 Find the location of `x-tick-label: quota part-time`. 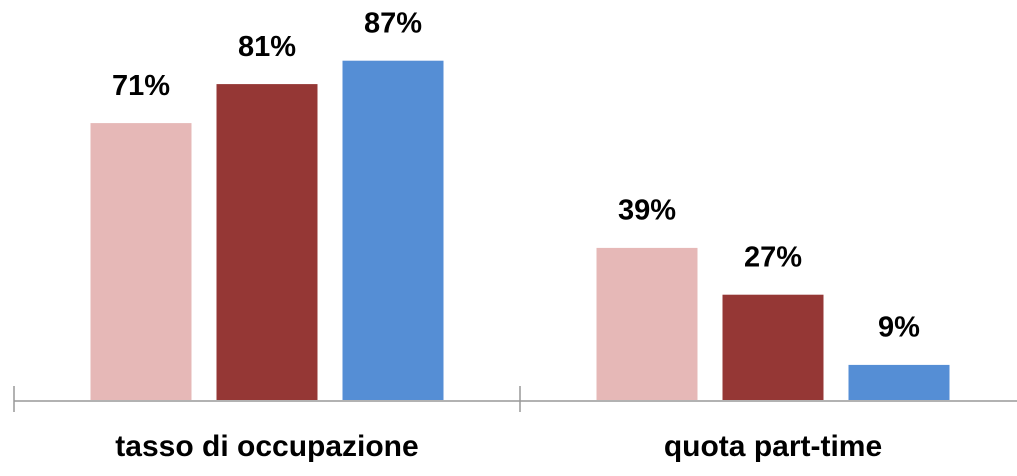

x-tick-label: quota part-time is located at coordinates (773, 446).